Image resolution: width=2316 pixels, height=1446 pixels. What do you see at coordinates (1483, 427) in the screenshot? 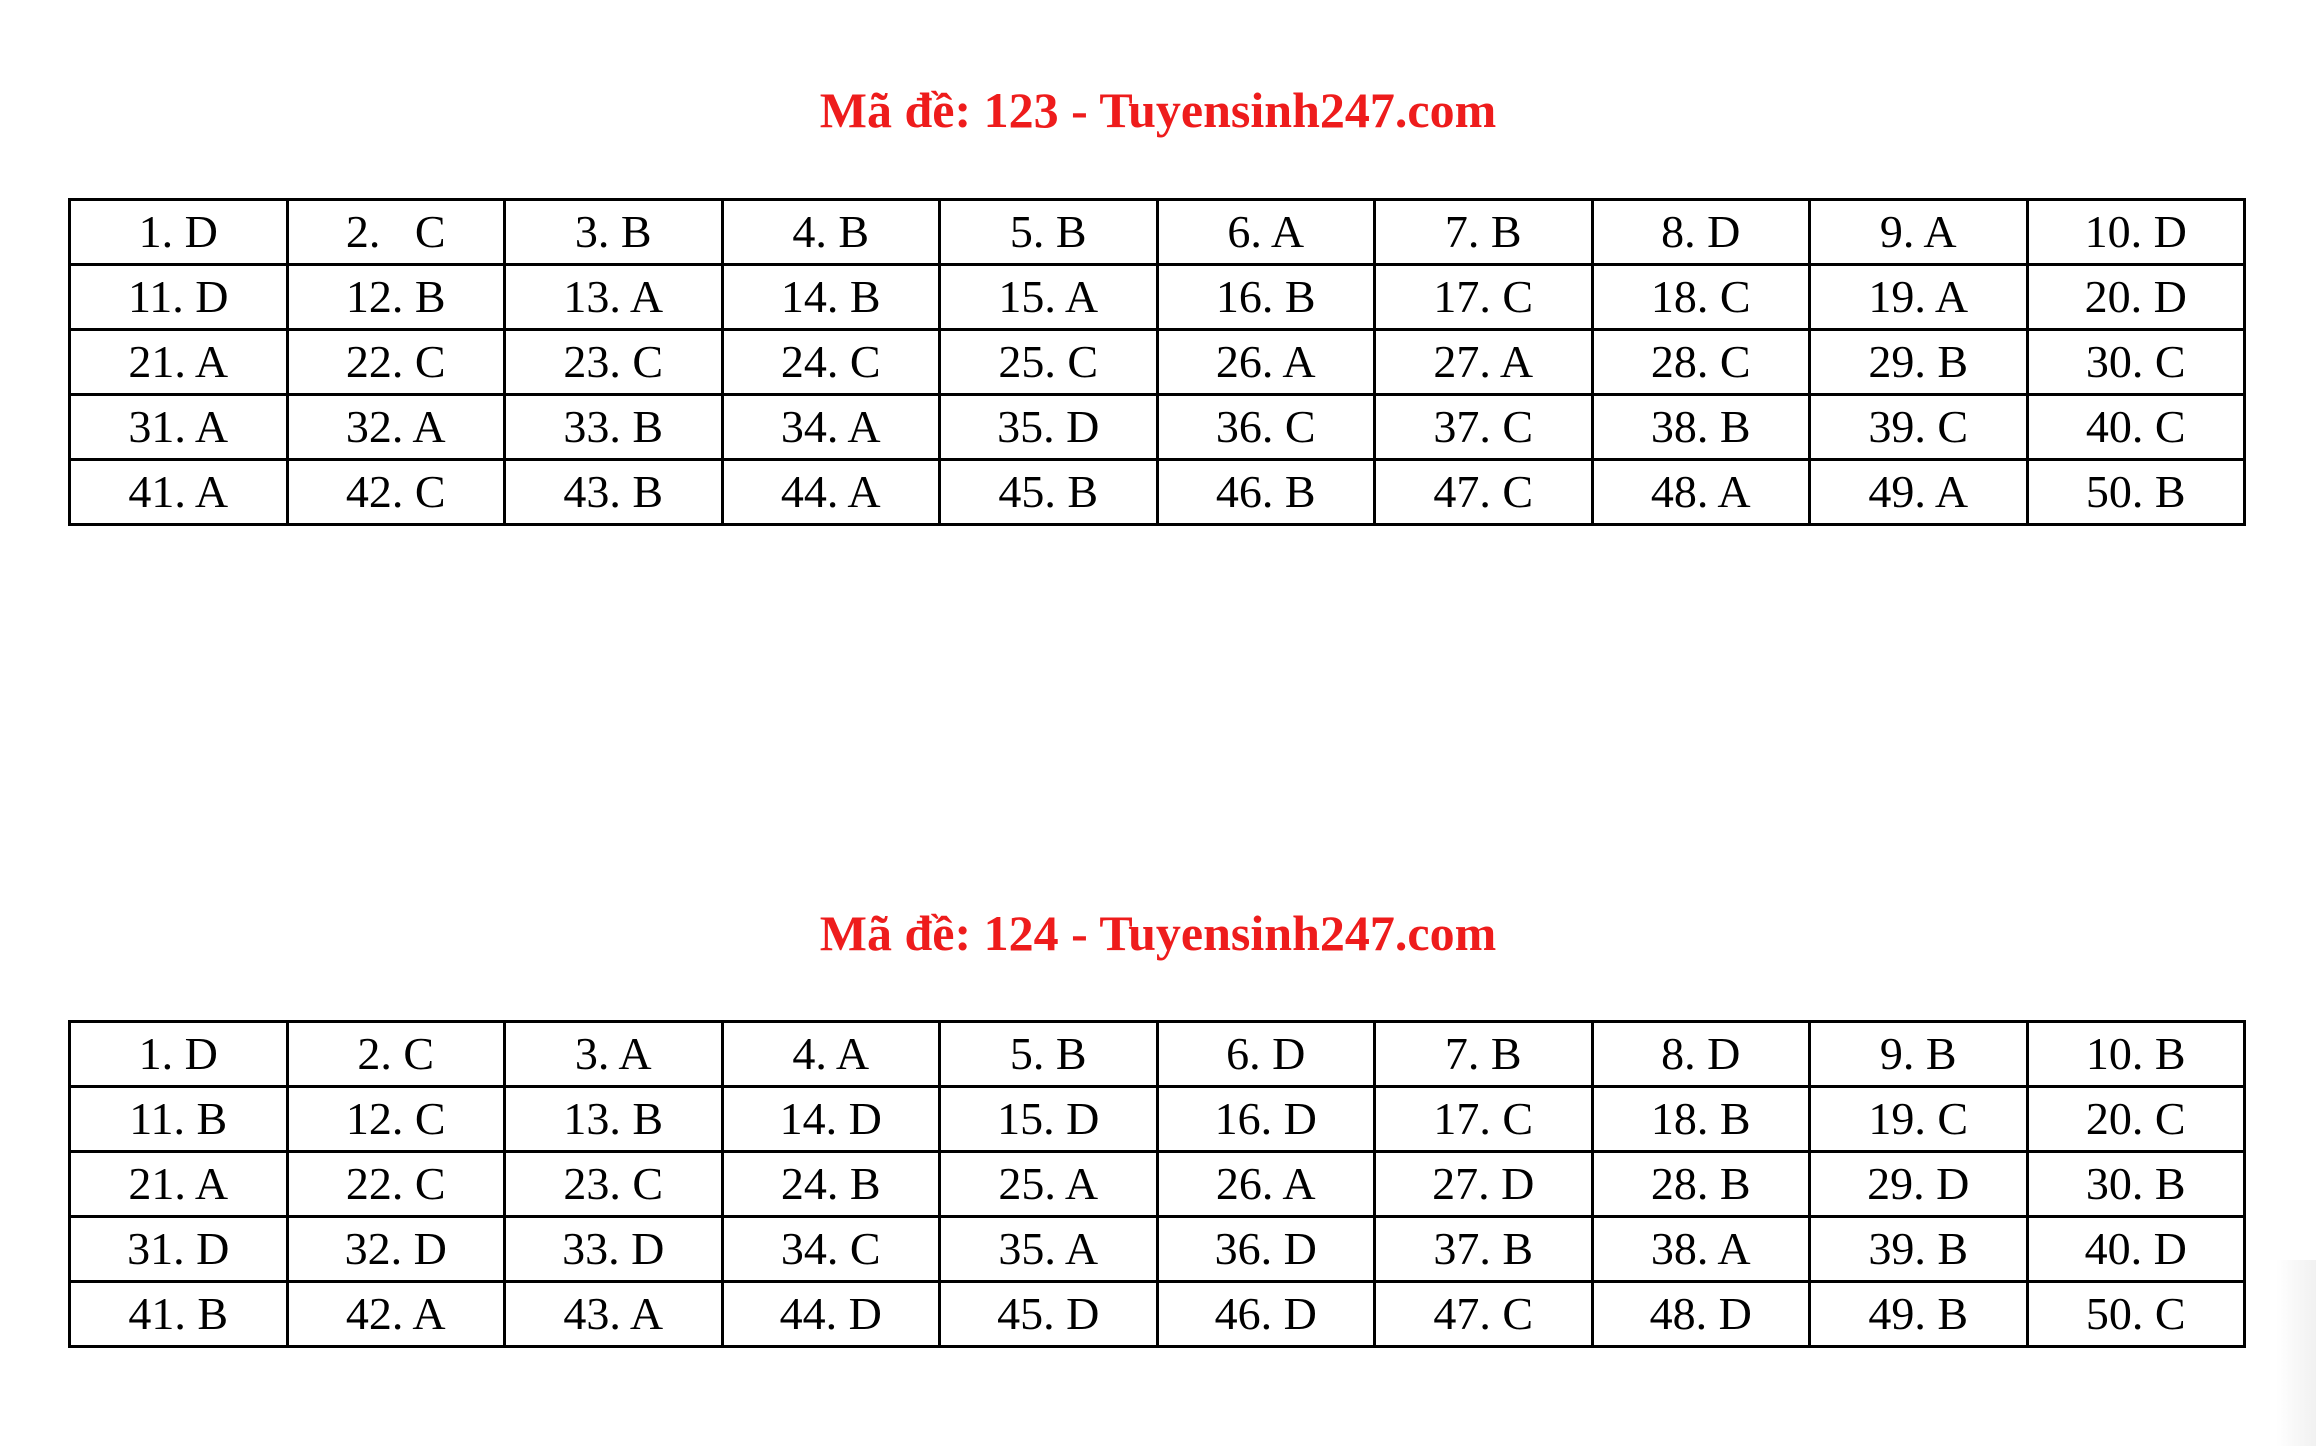
I see `answer-cell: 37. C` at bounding box center [1483, 427].